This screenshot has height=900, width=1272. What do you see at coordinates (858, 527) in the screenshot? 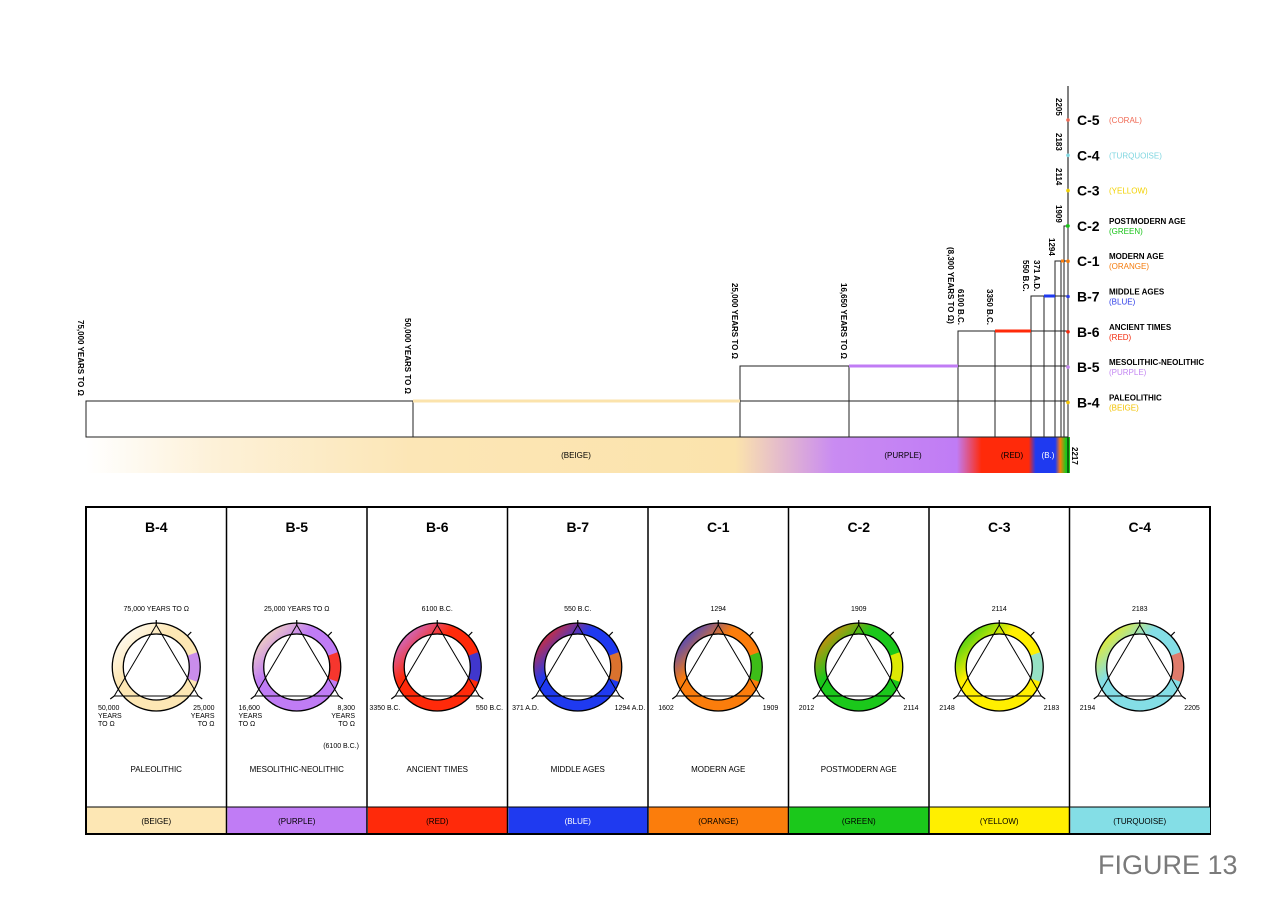
I see `panel-code: C-2` at bounding box center [858, 527].